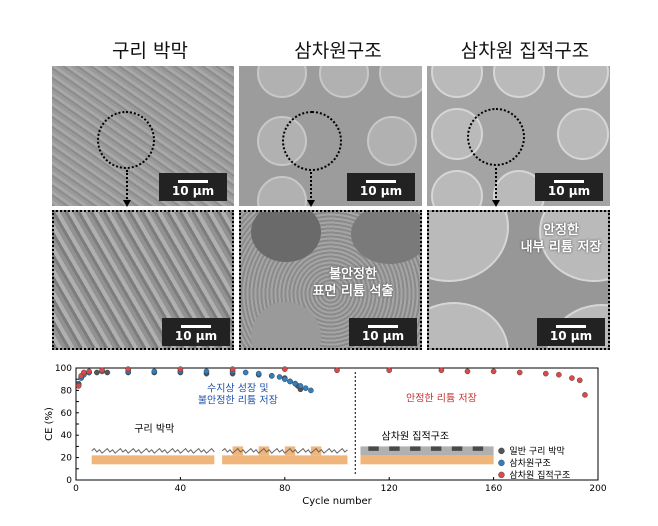 This screenshot has width=658, height=526. What do you see at coordinates (76, 489) in the screenshot?
I see `x-tick-label: 0` at bounding box center [76, 489].